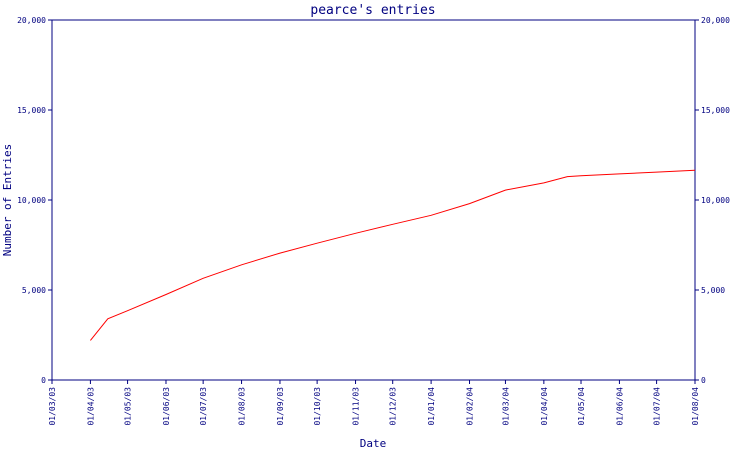  Describe the element at coordinates (715, 20) in the screenshot. I see `y-tick-label-right: 20,000` at that location.